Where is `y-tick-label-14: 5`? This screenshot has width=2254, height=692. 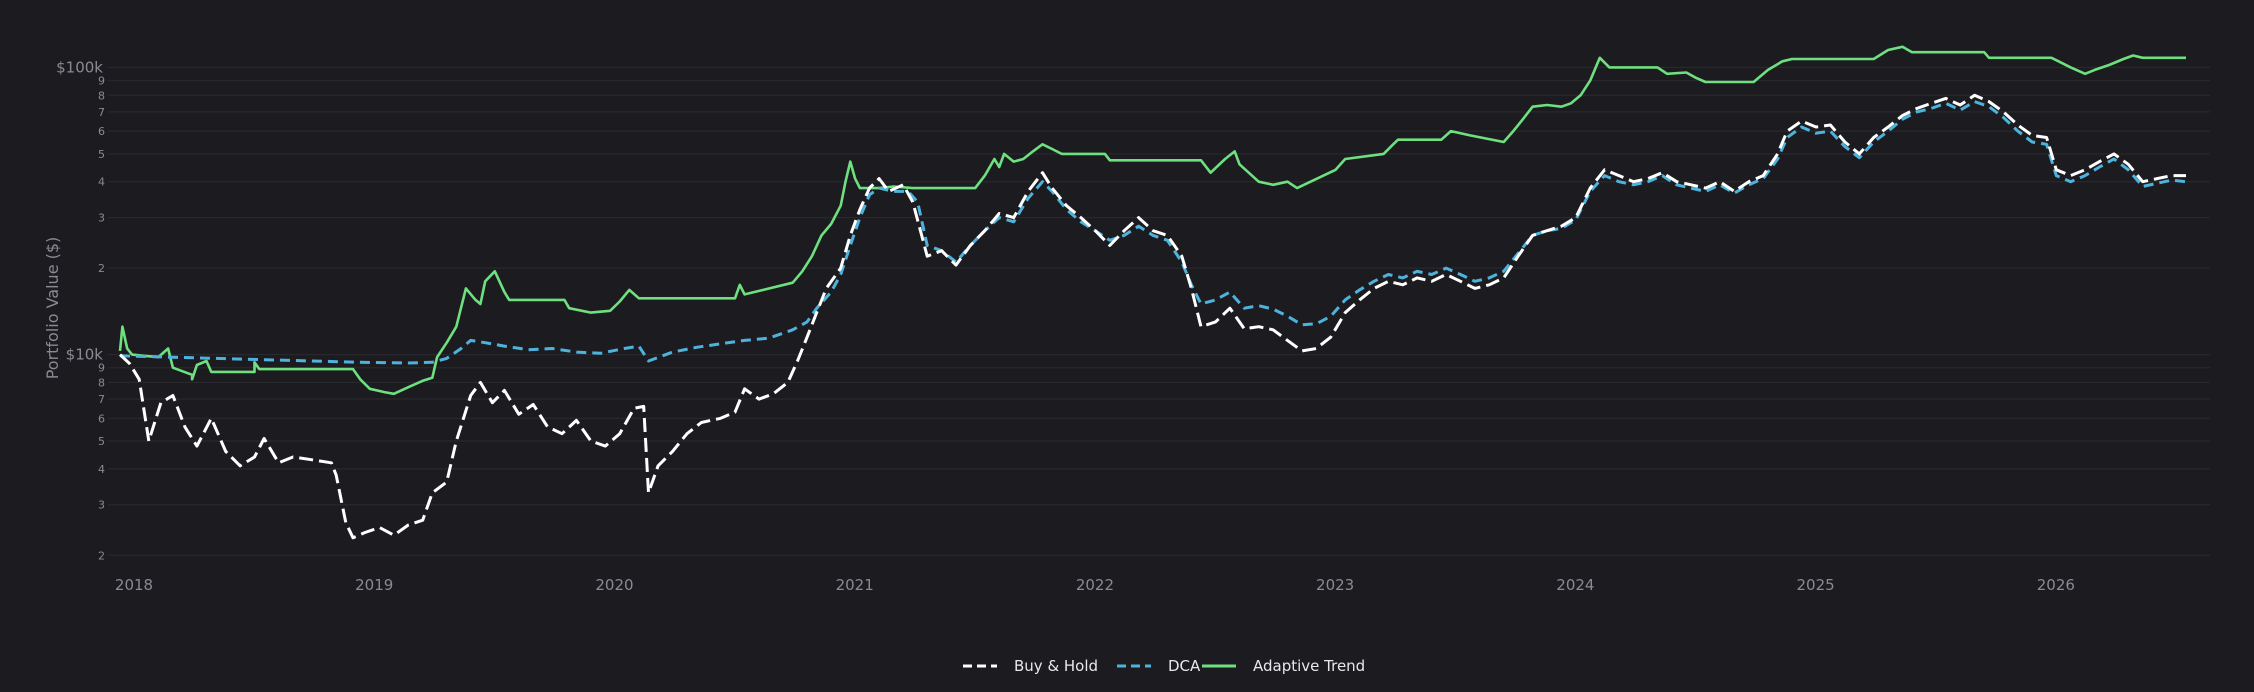
y-tick-label-14: 5 is located at coordinates (101, 441).